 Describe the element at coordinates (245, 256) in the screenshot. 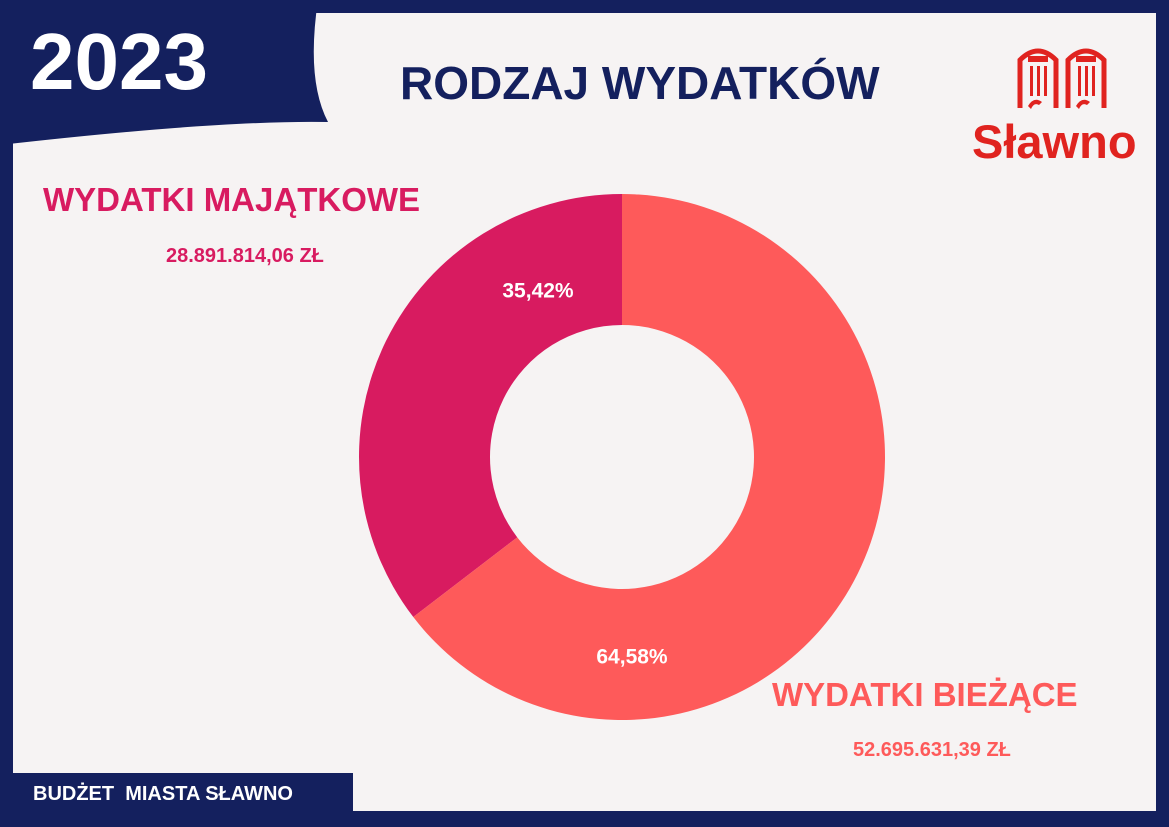

I see `amount-wydatki-majatkowe: 28.891.814,06 ZŁ` at that location.